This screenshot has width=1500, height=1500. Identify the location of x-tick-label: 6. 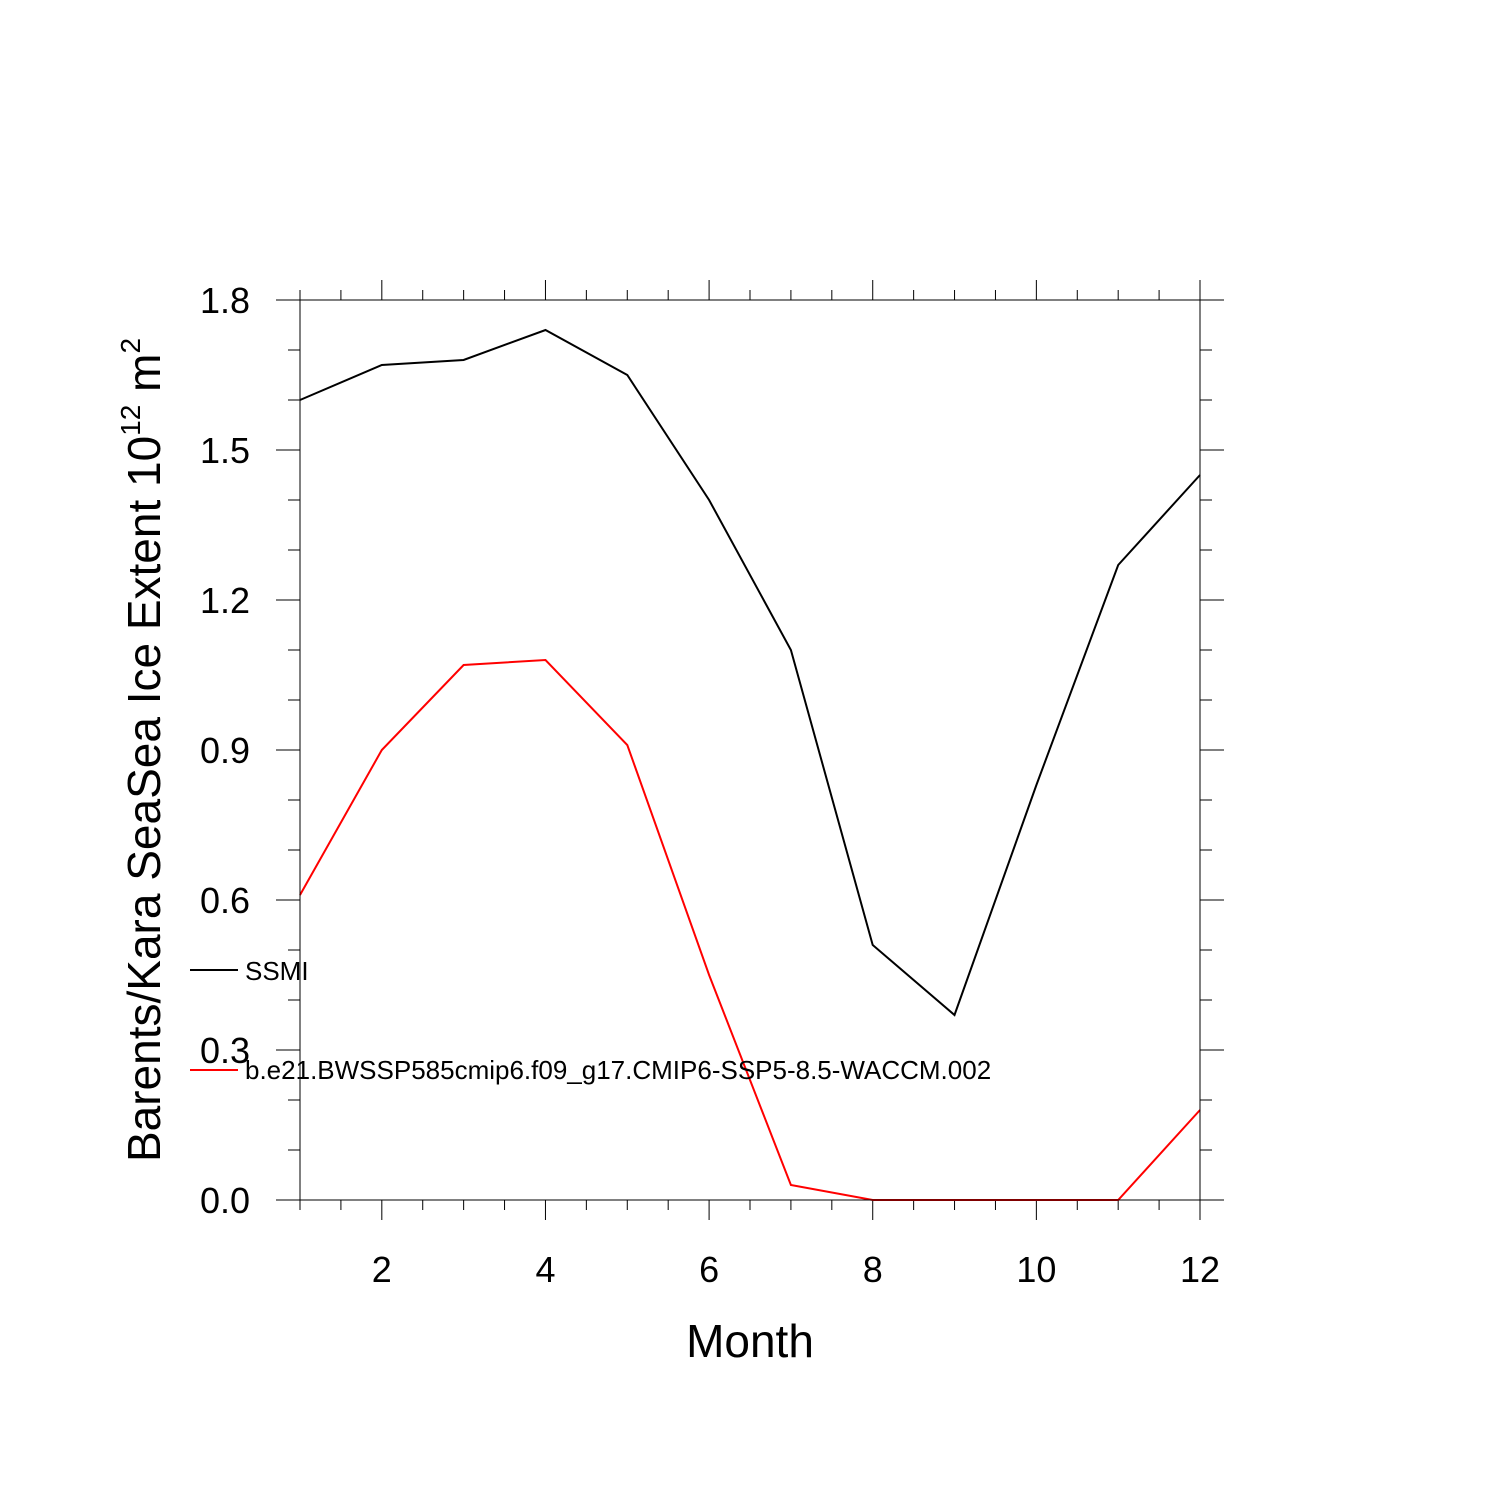
(709, 1269).